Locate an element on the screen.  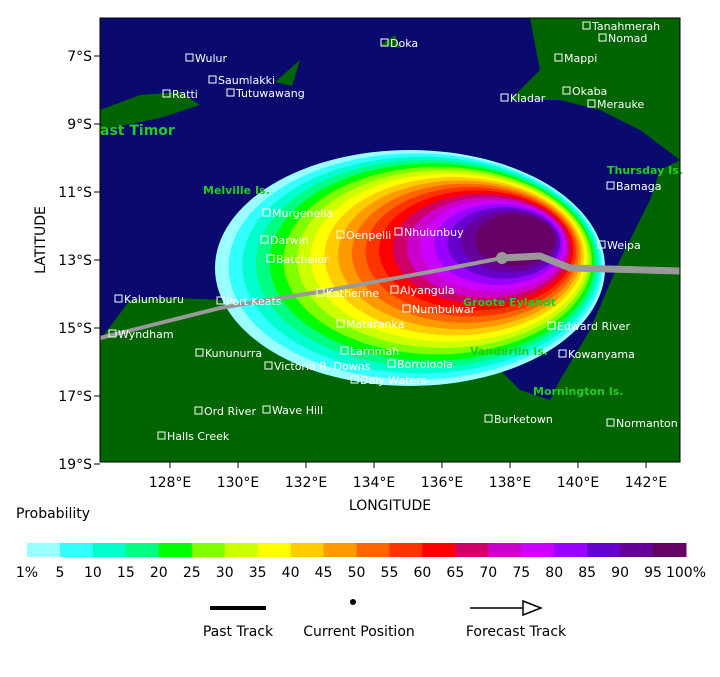
colorbar-label: 35 is located at coordinates (258, 573).